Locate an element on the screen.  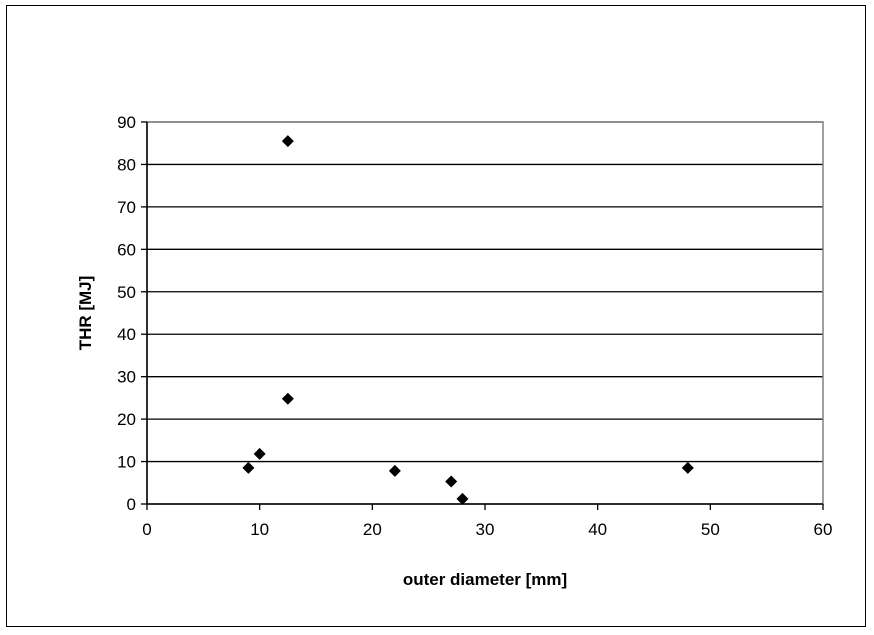
x-tick-label: 40 is located at coordinates (597, 529).